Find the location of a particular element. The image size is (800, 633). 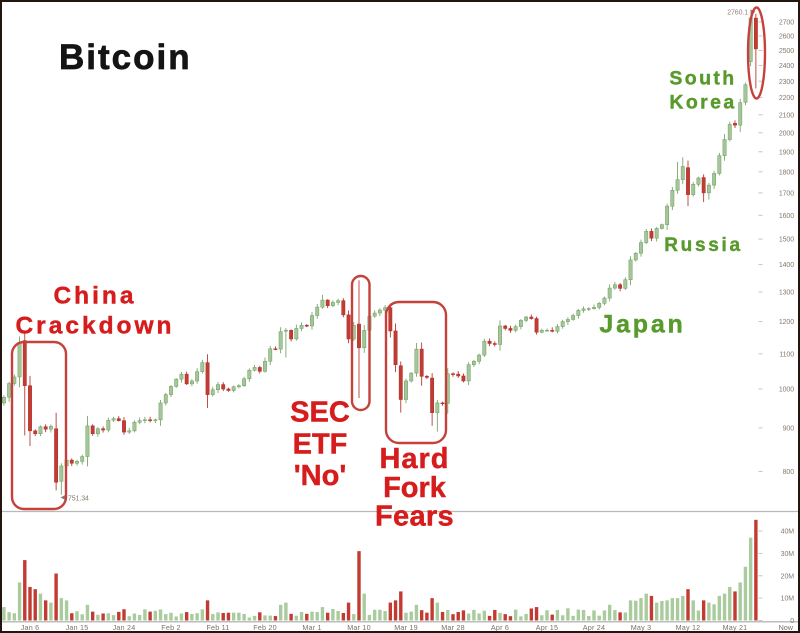

svg-text: 1200 is located at coordinates (786, 322).